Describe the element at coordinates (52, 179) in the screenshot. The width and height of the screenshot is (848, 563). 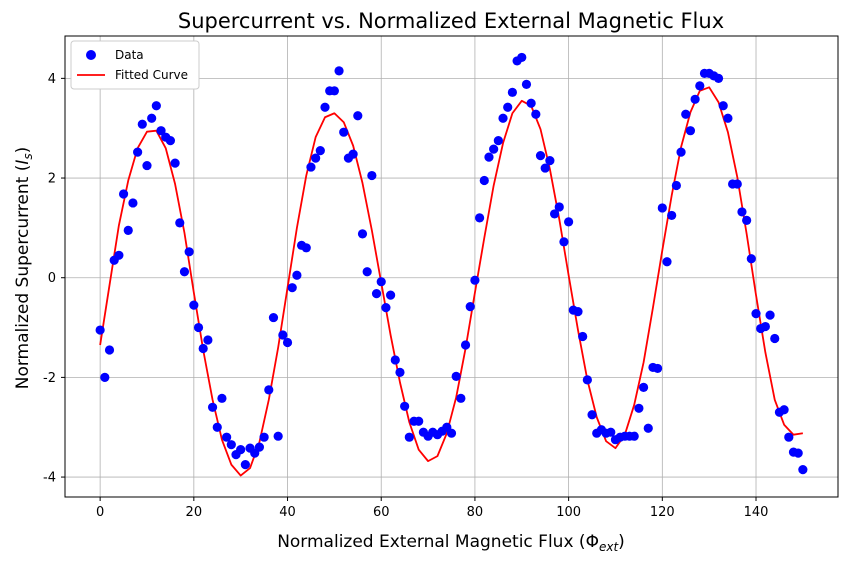
I see `y-tick-label: 2` at that location.